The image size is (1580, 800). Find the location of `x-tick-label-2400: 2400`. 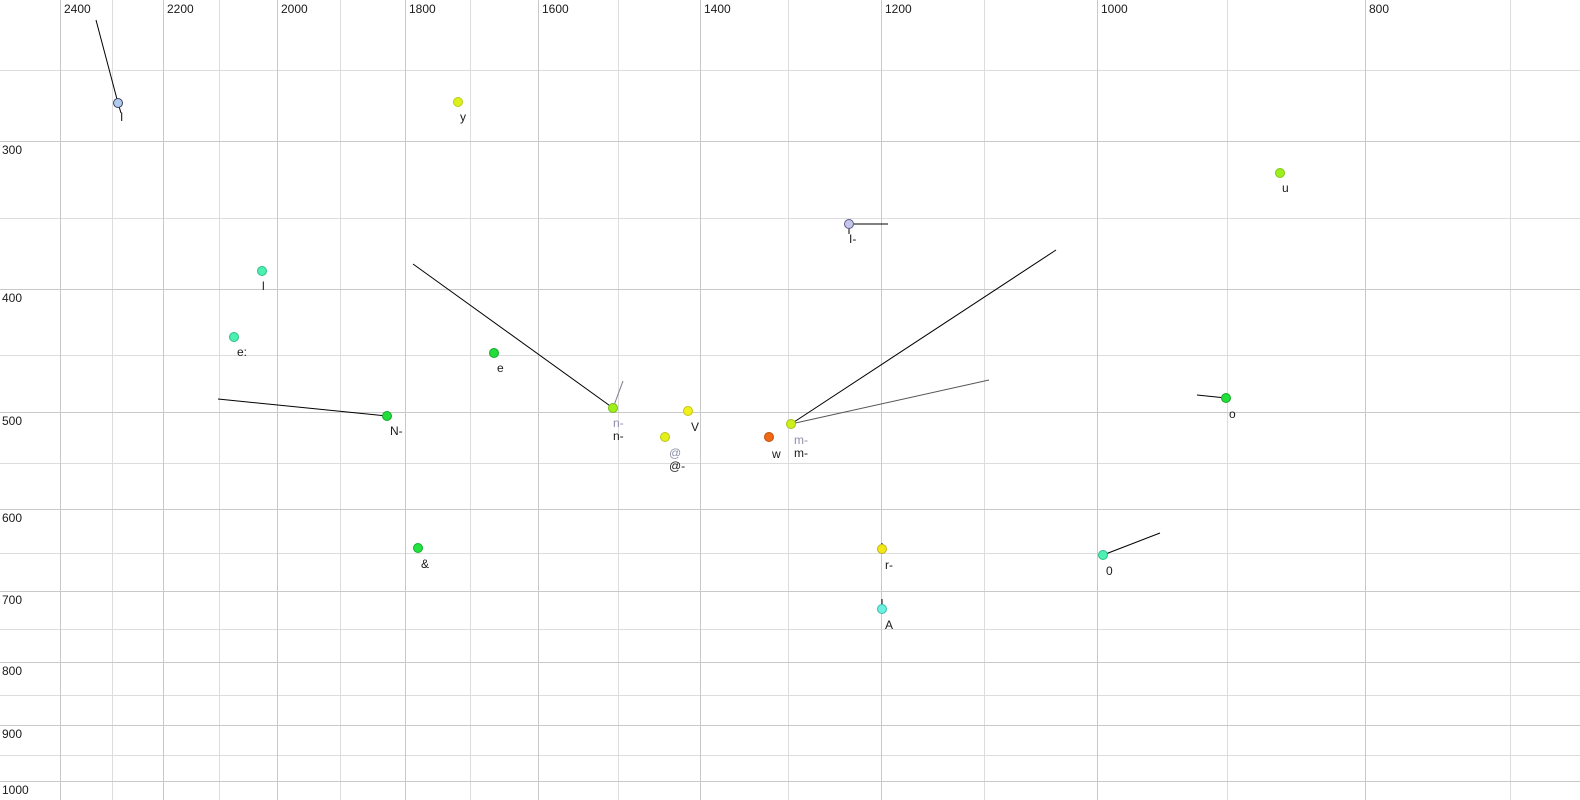

x-tick-label-2400: 2400 is located at coordinates (77, 9).